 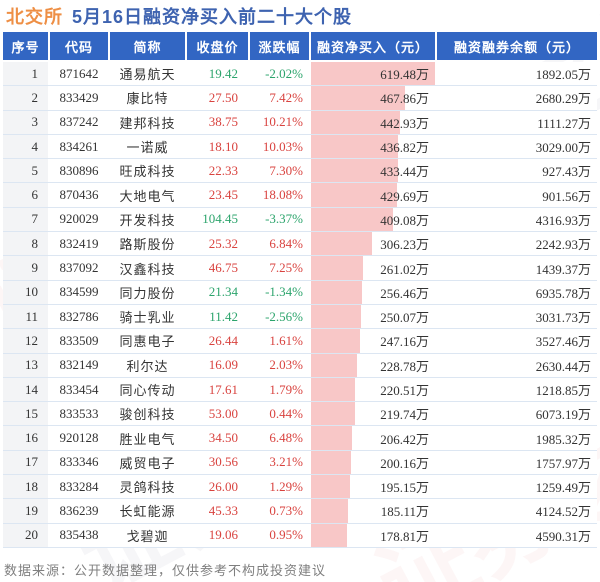 I want to click on rank-cell: 2, so click(x=25, y=98).